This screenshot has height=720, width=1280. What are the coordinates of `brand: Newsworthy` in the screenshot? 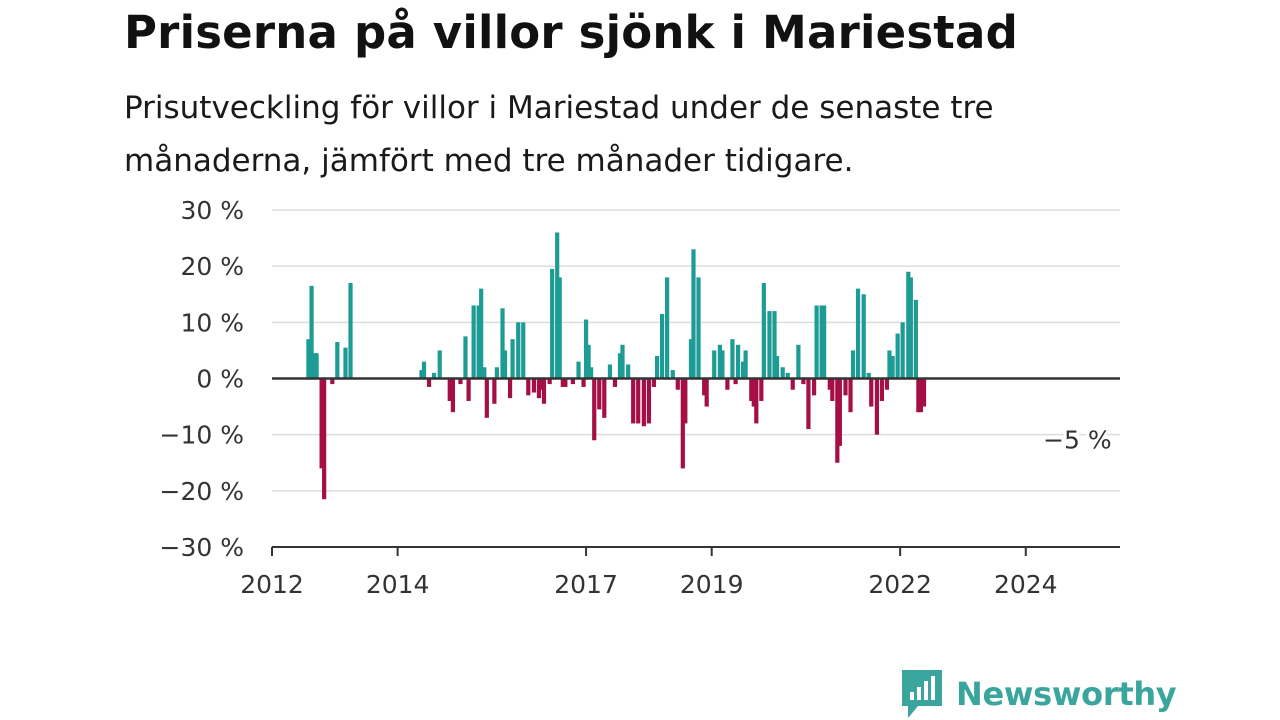 It's located at (1039, 694).